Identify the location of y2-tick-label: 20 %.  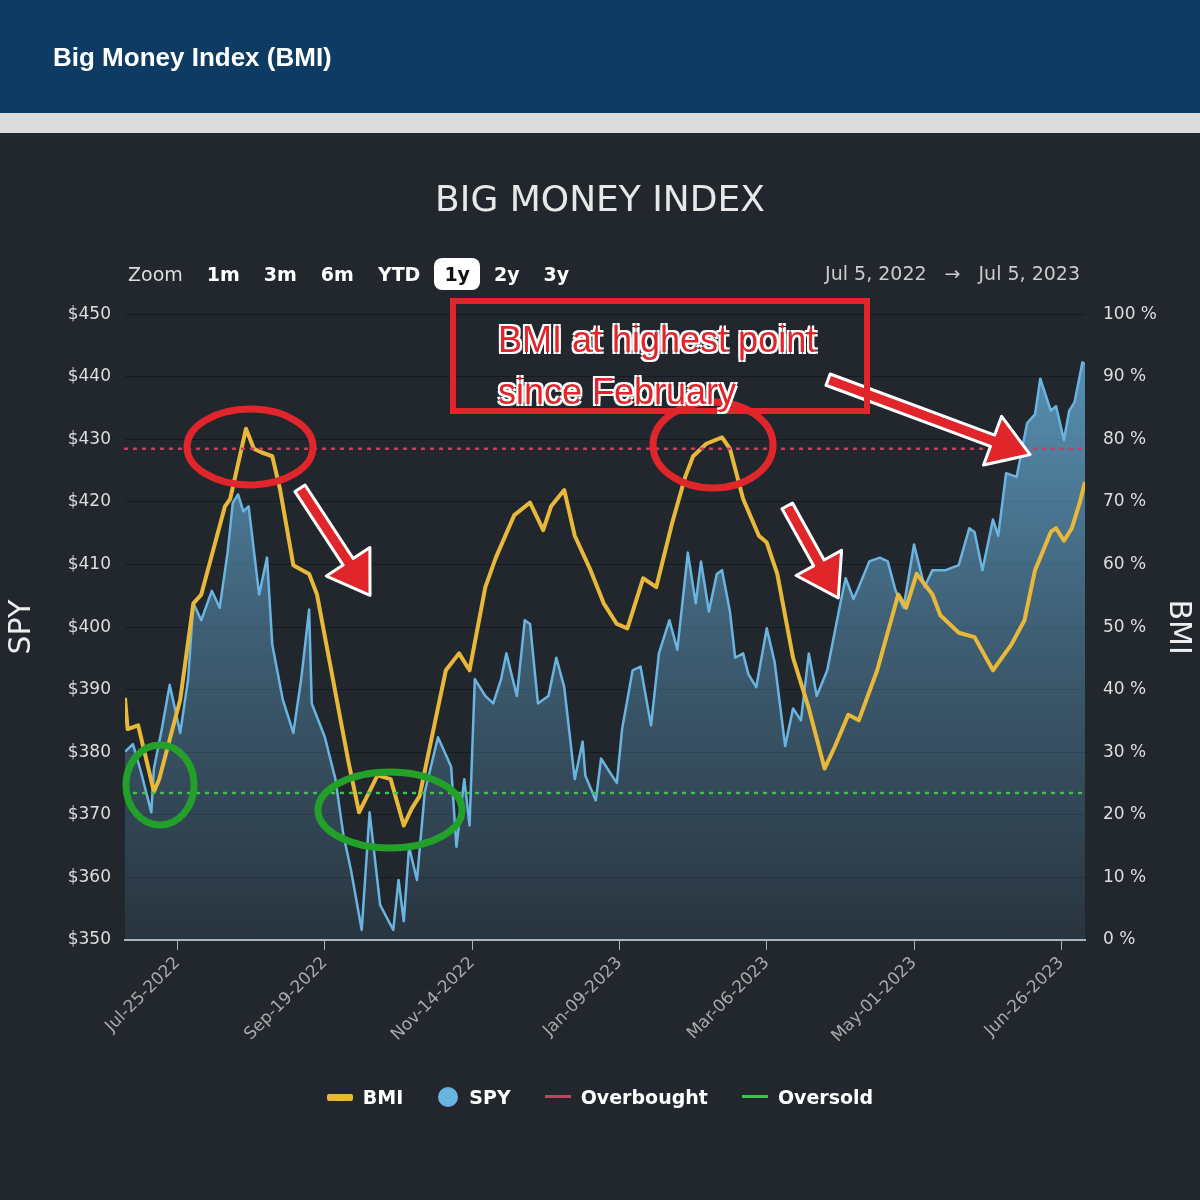
(1125, 813).